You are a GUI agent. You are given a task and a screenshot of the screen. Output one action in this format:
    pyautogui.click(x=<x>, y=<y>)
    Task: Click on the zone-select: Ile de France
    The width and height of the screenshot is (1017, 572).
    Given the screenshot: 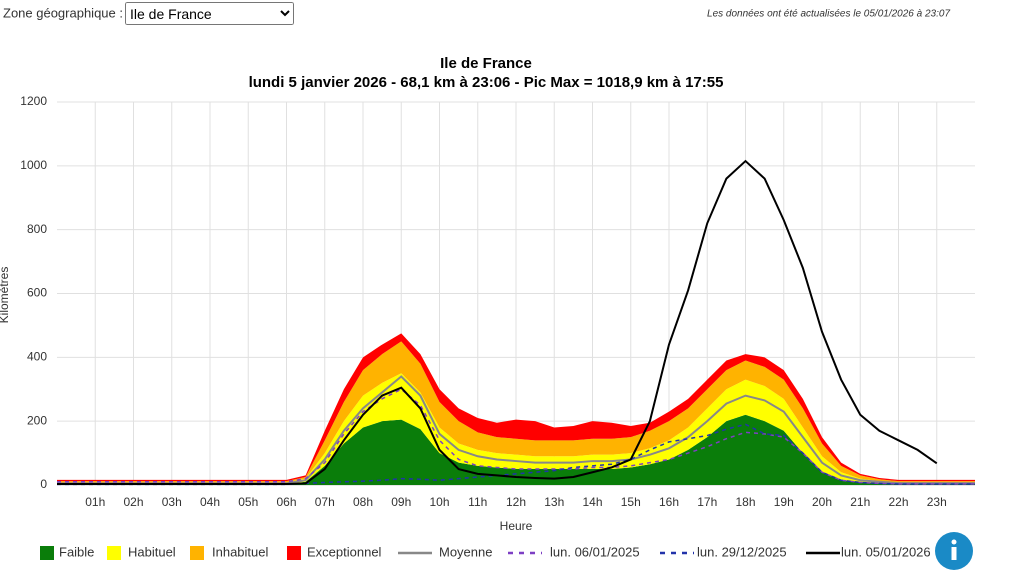 What is the action you would take?
    pyautogui.click(x=209, y=13)
    